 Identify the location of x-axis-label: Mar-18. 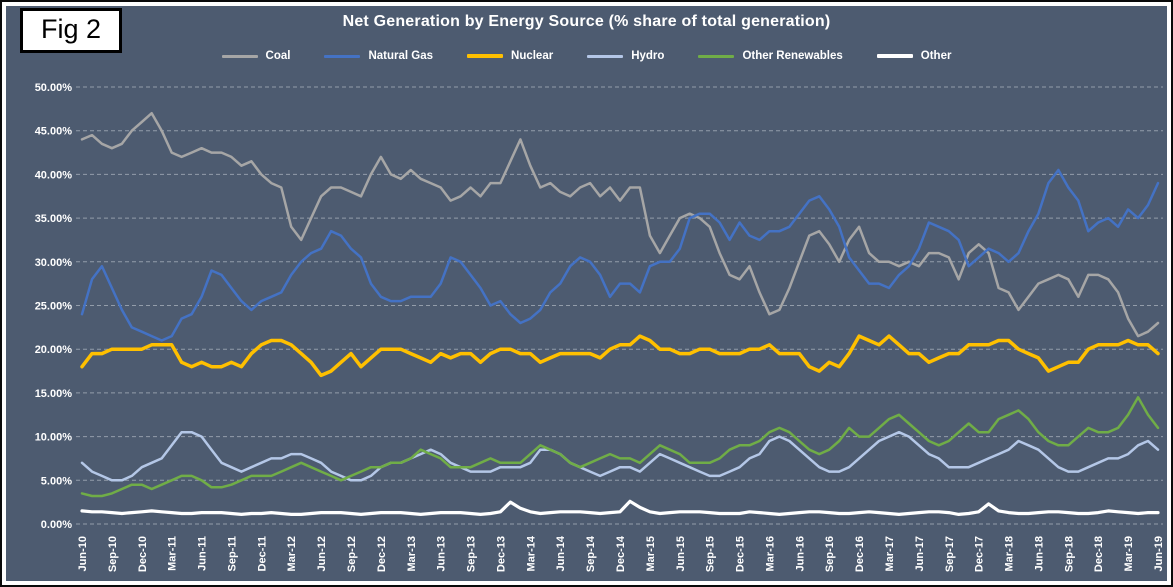
(1010, 553).